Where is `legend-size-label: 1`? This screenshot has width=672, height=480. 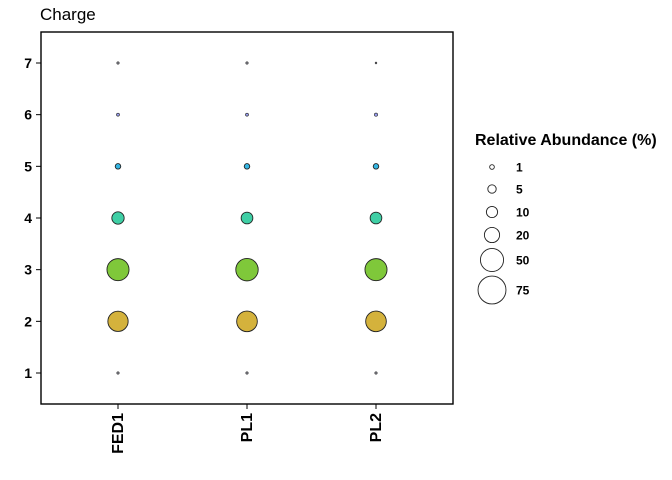 legend-size-label: 1 is located at coordinates (519, 168).